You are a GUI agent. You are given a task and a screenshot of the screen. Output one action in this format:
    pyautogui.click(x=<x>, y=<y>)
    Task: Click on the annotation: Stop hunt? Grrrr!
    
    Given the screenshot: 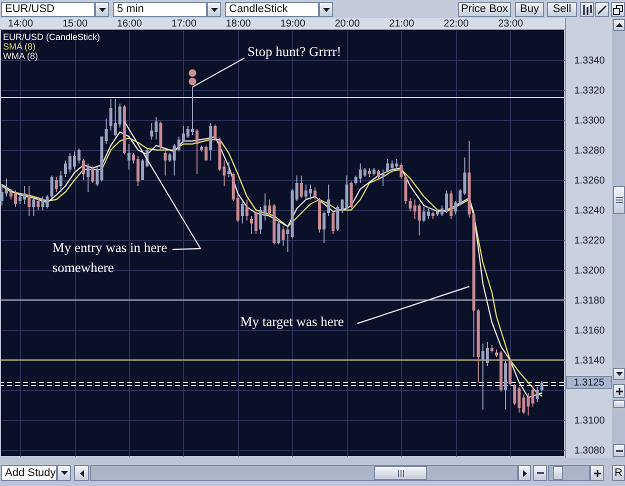 What is the action you would take?
    pyautogui.click(x=294, y=51)
    